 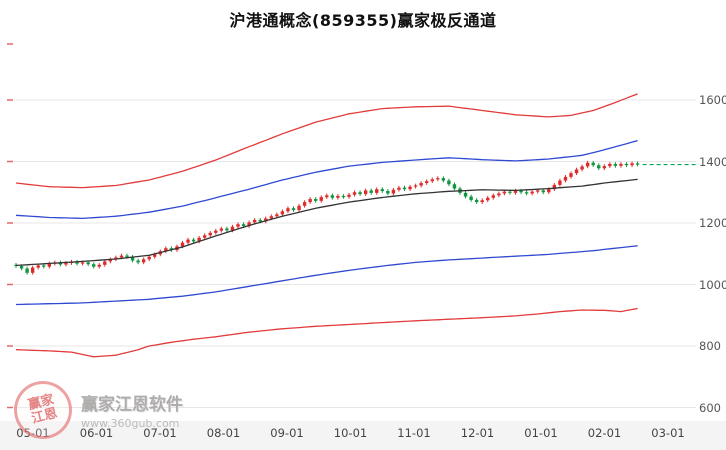 I want to click on watermark-text: 赢家江恩软件 www.360gub.com, so click(x=132, y=410).